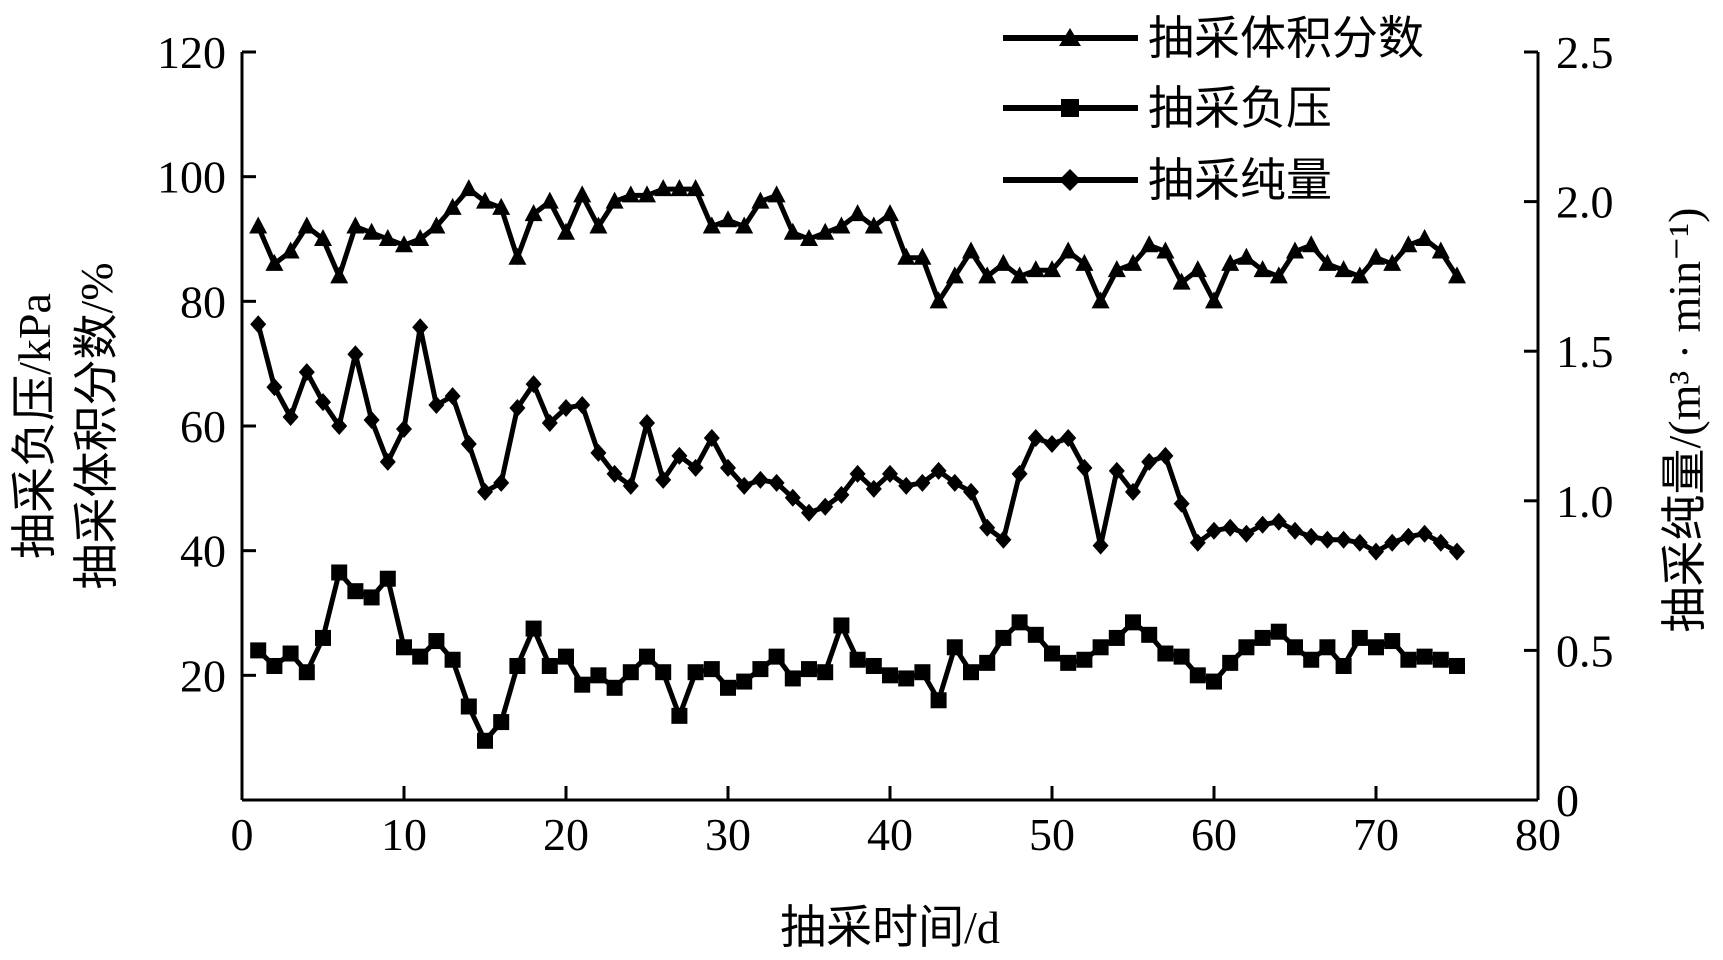  What do you see at coordinates (191, 177) in the screenshot?
I see `y-left-tick-label: 100` at bounding box center [191, 177].